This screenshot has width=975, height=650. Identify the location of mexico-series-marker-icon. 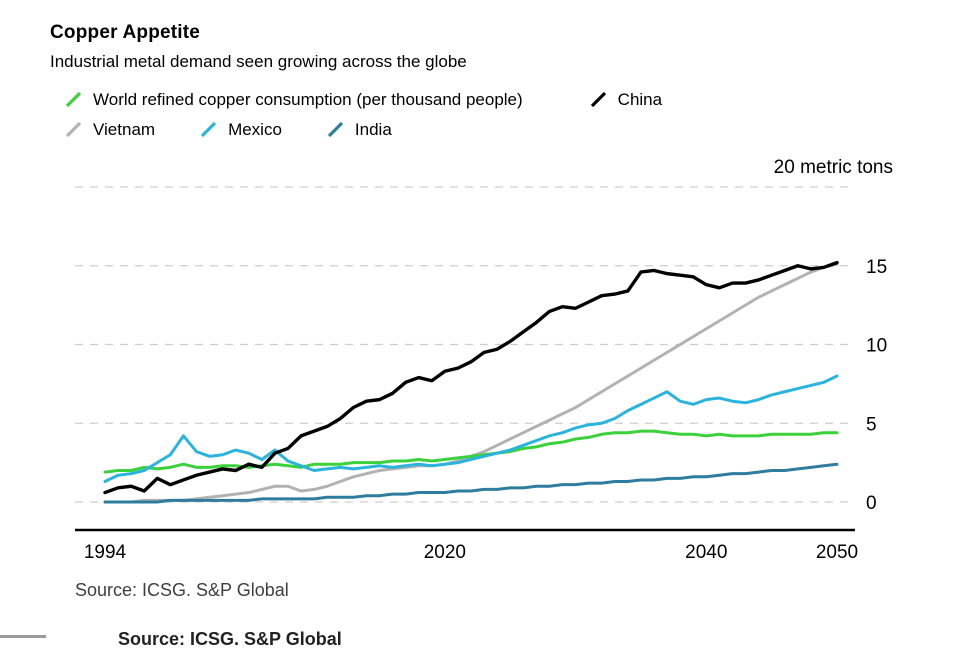
(208, 129).